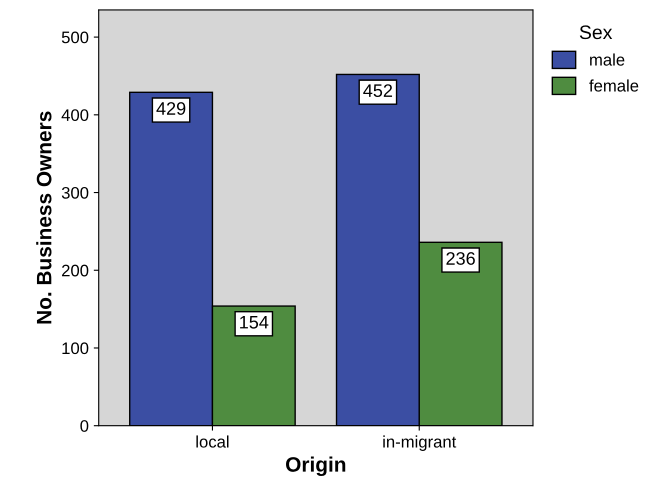 The image size is (658, 495). I want to click on data-label: 429, so click(171, 108).